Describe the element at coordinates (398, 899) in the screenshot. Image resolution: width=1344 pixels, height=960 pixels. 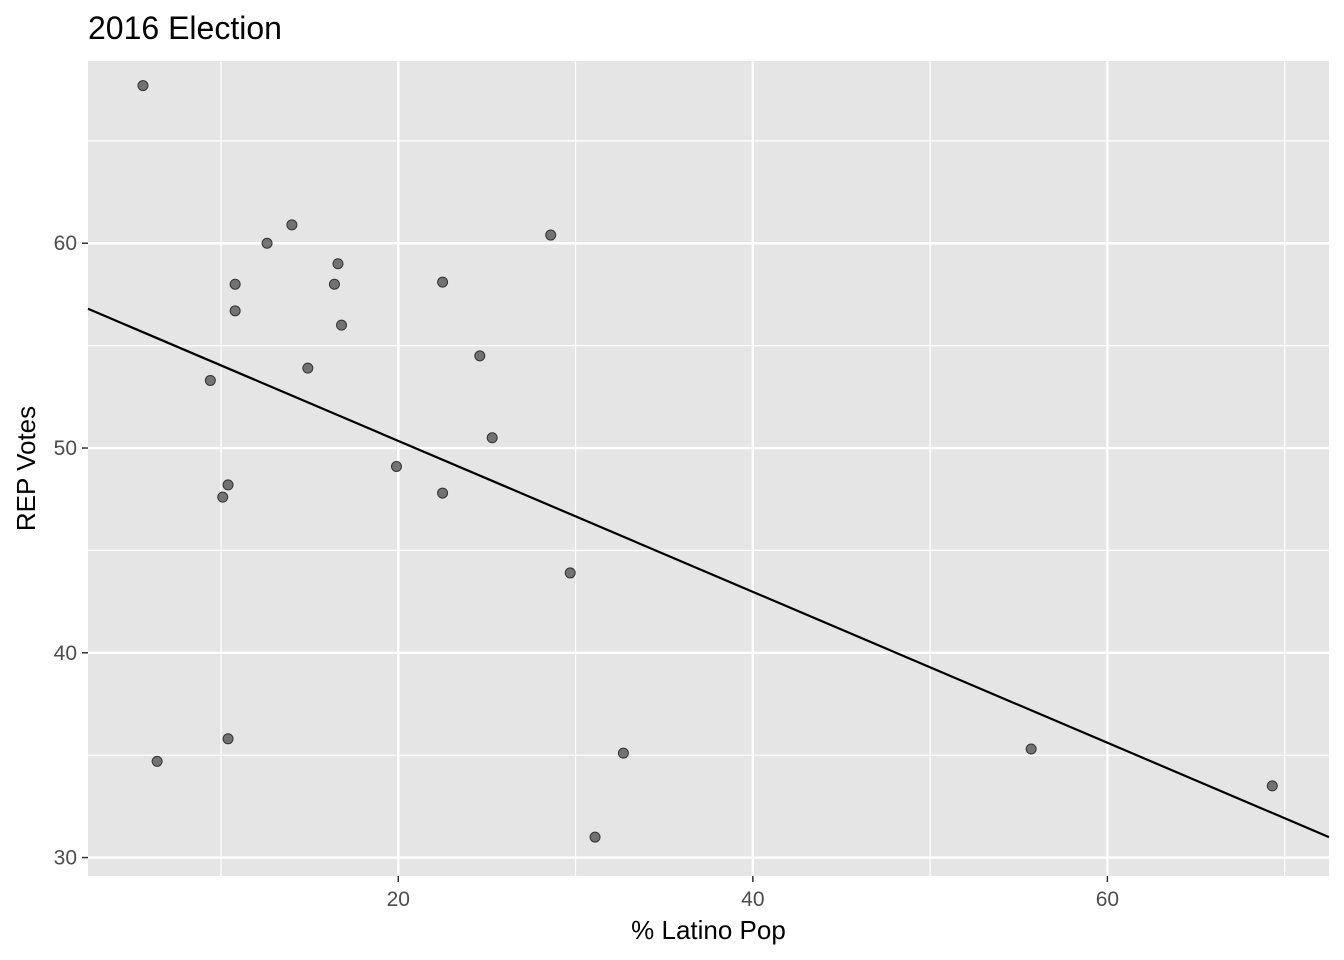
I see `x-tick-label: 20` at that location.